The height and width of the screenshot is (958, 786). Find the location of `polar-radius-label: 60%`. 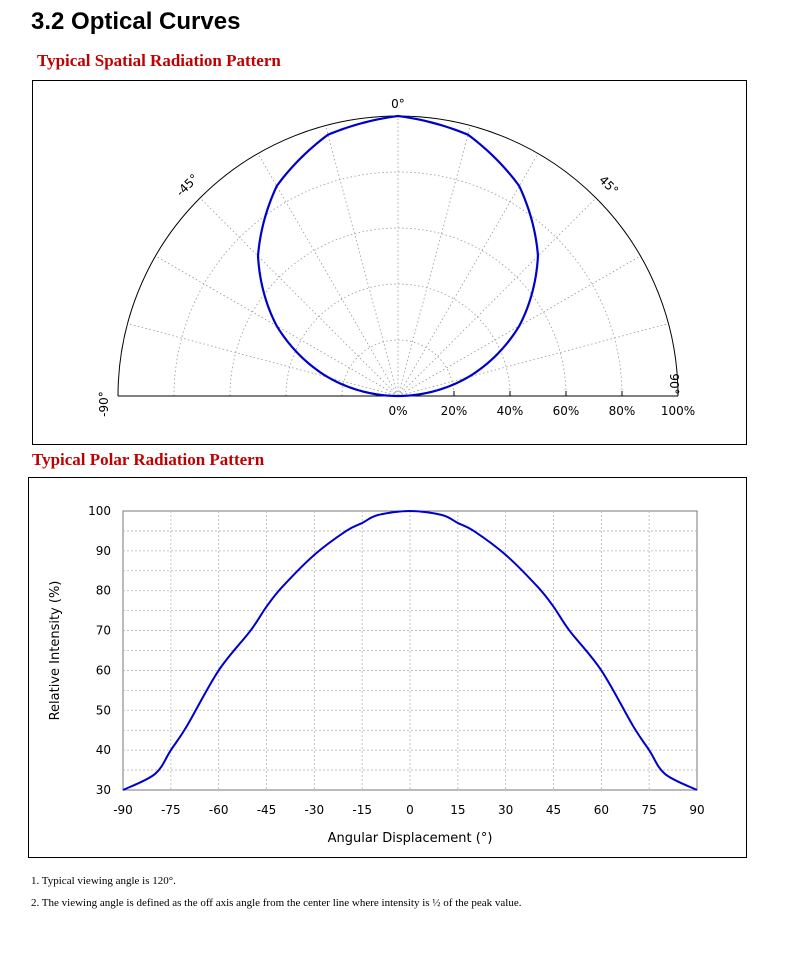

polar-radius-label: 60% is located at coordinates (566, 411).